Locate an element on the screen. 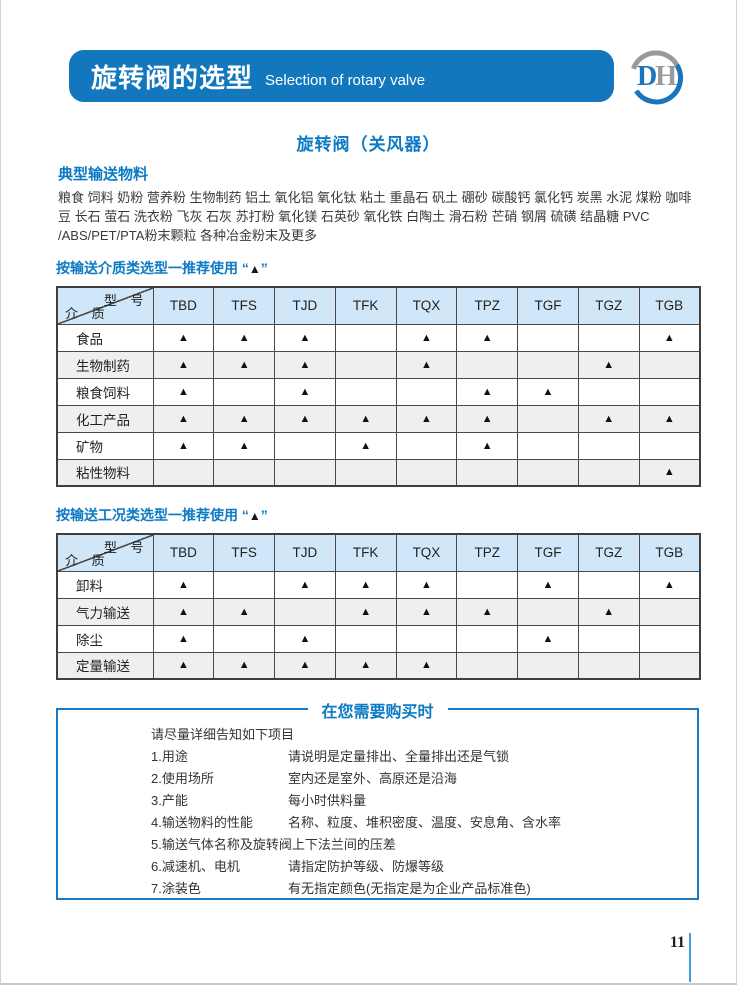 This screenshot has width=739, height=987. quote-open: “ is located at coordinates (245, 515).